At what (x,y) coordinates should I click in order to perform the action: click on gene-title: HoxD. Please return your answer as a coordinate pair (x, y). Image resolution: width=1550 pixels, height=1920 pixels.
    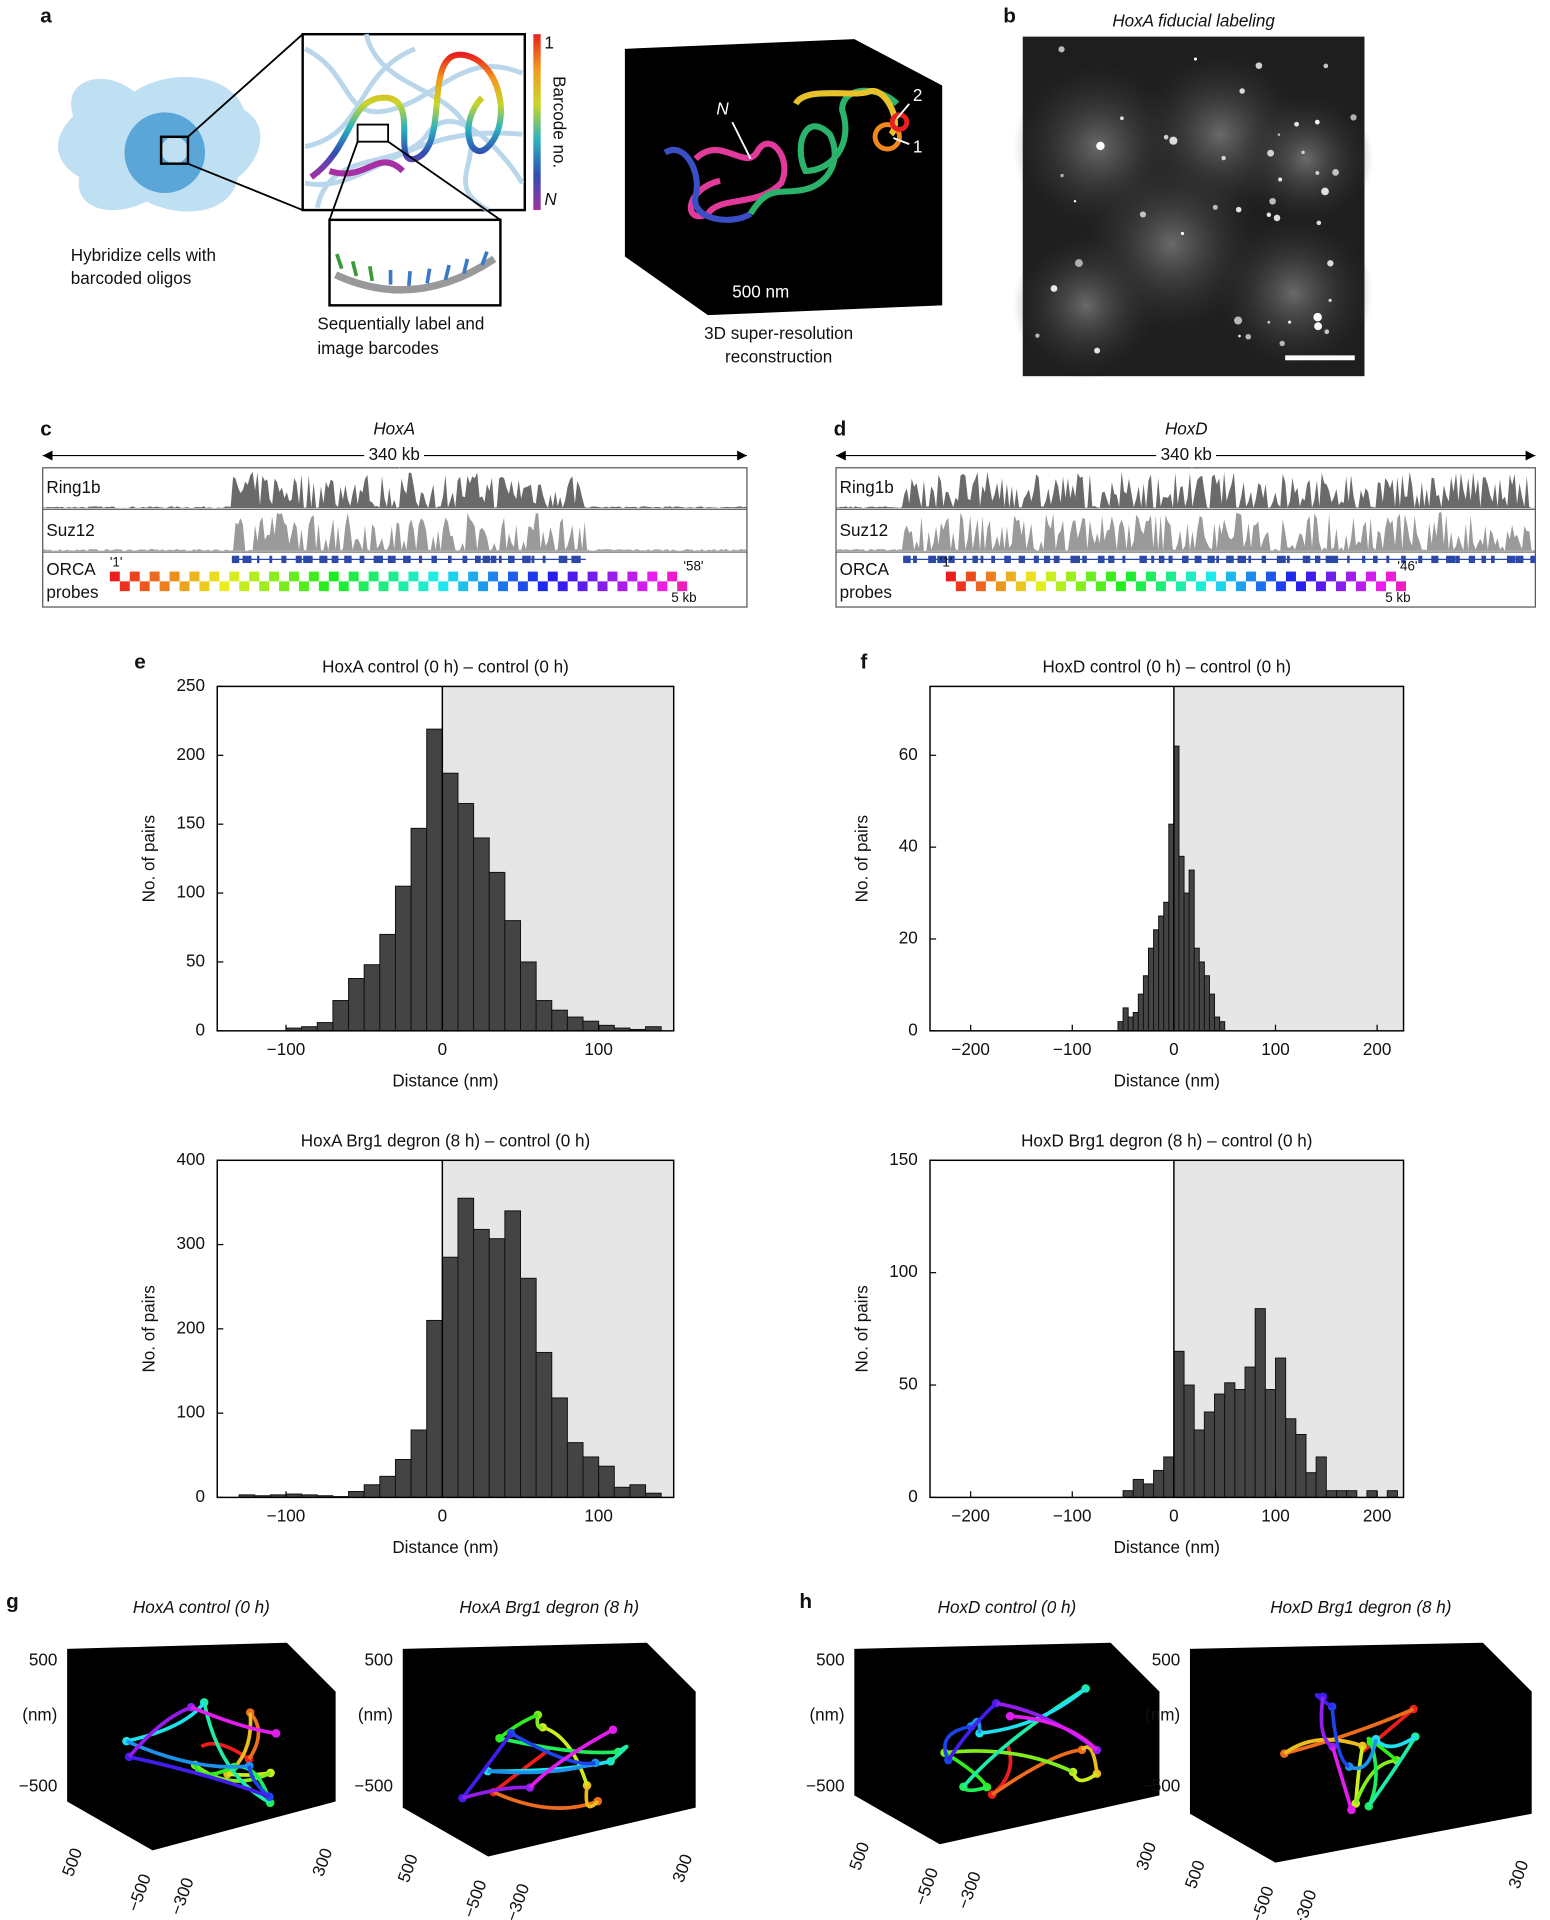
    Looking at the image, I should click on (1186, 428).